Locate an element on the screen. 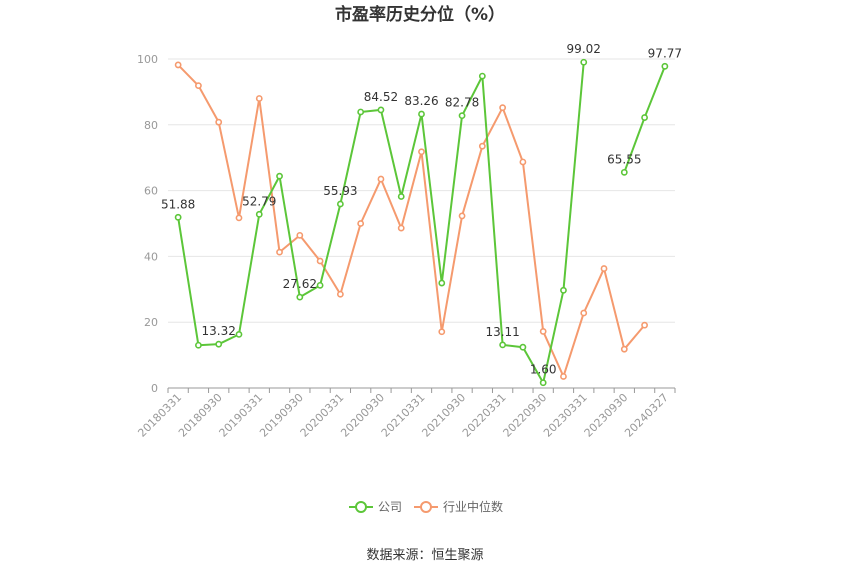  y-tick-label: 80 is located at coordinates (151, 125).